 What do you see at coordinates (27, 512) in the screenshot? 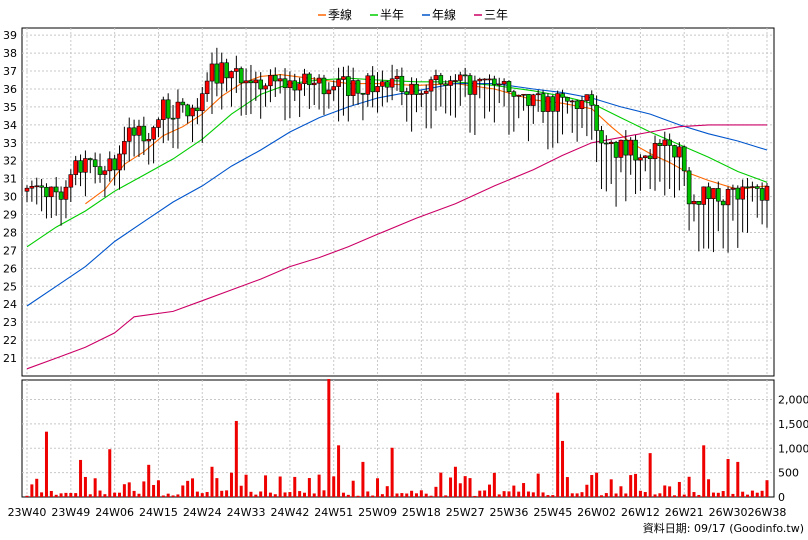
I see `time-tick-label: 23W40` at bounding box center [27, 512].